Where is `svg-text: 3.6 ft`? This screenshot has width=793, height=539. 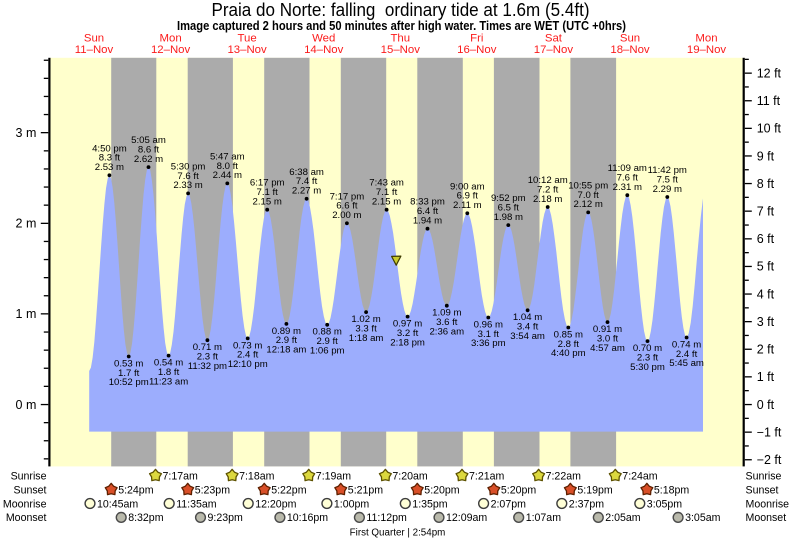
svg-text: 3.6 ft is located at coordinates (447, 322).